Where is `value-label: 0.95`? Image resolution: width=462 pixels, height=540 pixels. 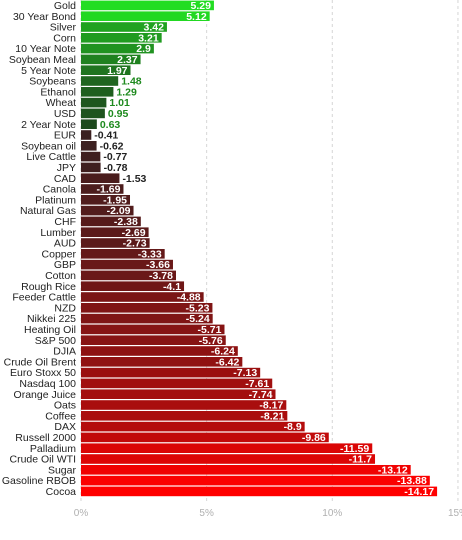
value-label: 0.95 is located at coordinates (118, 114).